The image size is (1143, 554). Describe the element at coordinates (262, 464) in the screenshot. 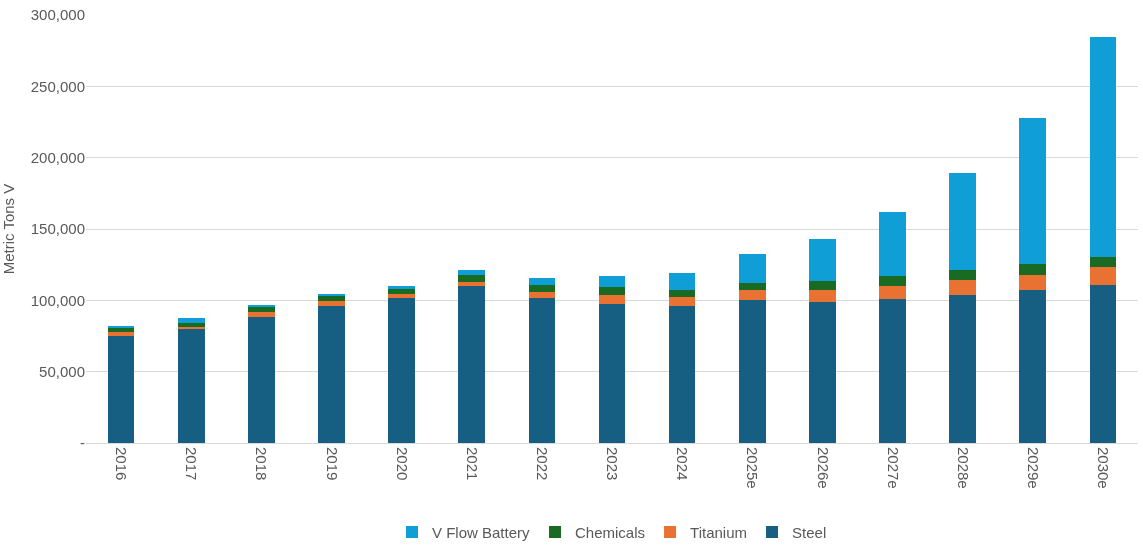

I see `x-tick-label: 2018` at that location.